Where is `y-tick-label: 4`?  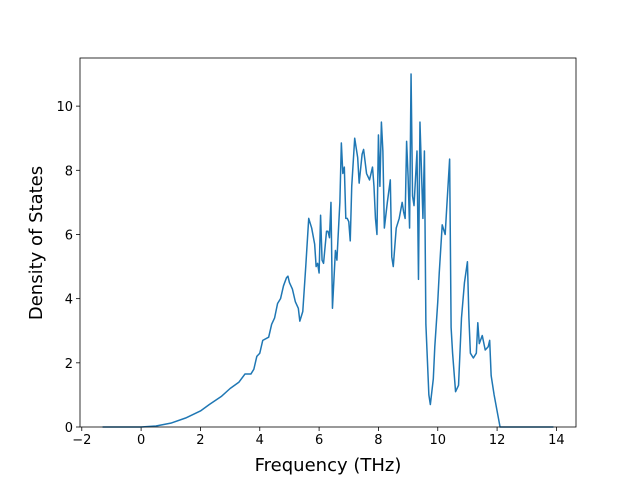 y-tick-label: 4 is located at coordinates (69, 300).